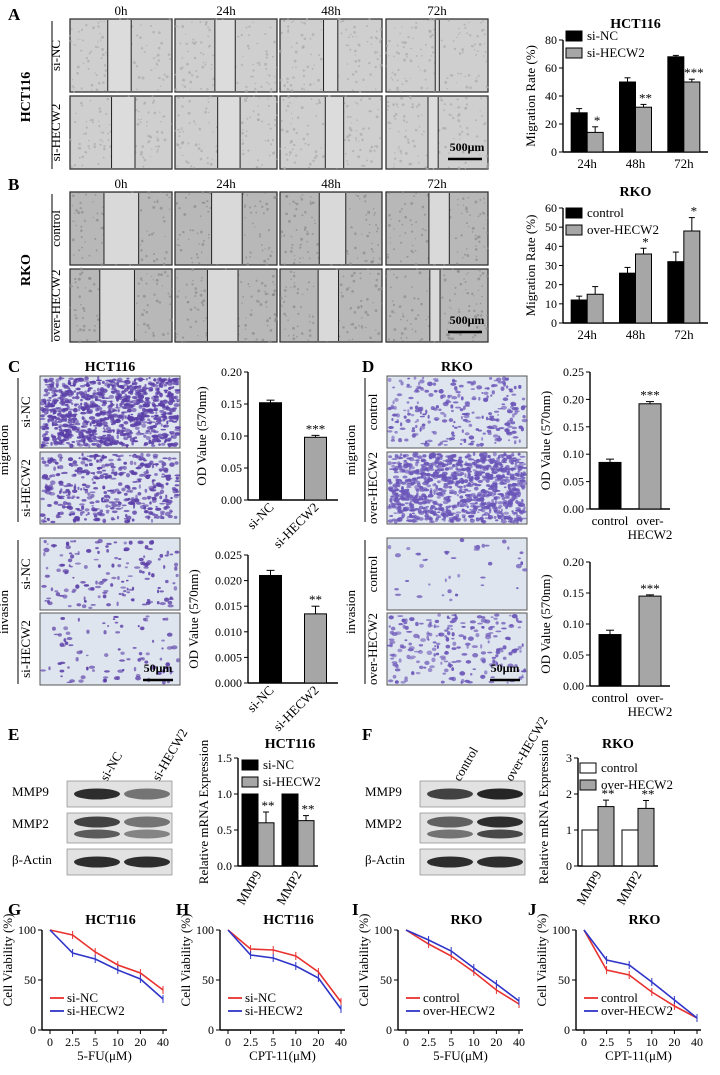 This screenshot has height=1075, width=720. Describe the element at coordinates (225, 55) in the screenshot. I see `wound-gap` at that location.